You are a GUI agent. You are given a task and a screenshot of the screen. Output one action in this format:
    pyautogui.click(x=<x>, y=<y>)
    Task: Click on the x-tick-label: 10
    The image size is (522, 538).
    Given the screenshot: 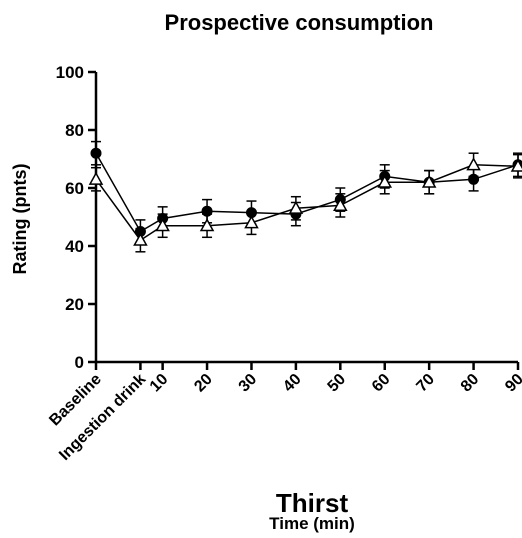 What is the action you would take?
    pyautogui.click(x=159, y=383)
    